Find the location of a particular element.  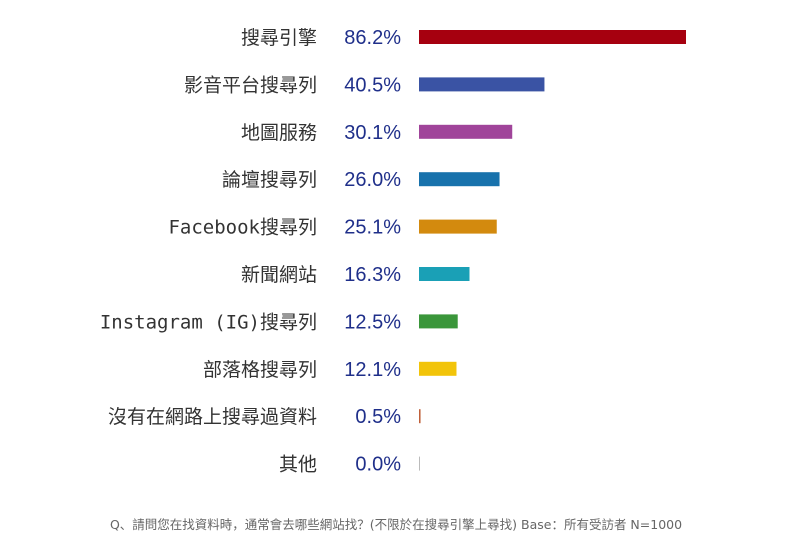

value-label: 12.5% is located at coordinates (372, 322).